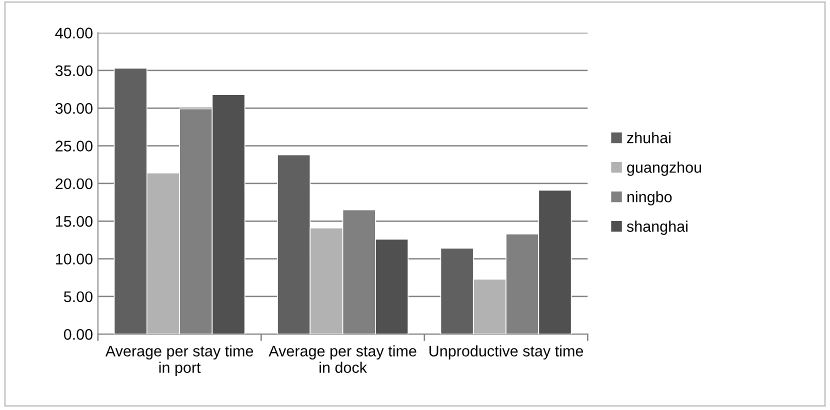 The width and height of the screenshot is (830, 410). Describe the element at coordinates (73, 108) in the screenshot. I see `y-tick-label: 30.00` at that location.